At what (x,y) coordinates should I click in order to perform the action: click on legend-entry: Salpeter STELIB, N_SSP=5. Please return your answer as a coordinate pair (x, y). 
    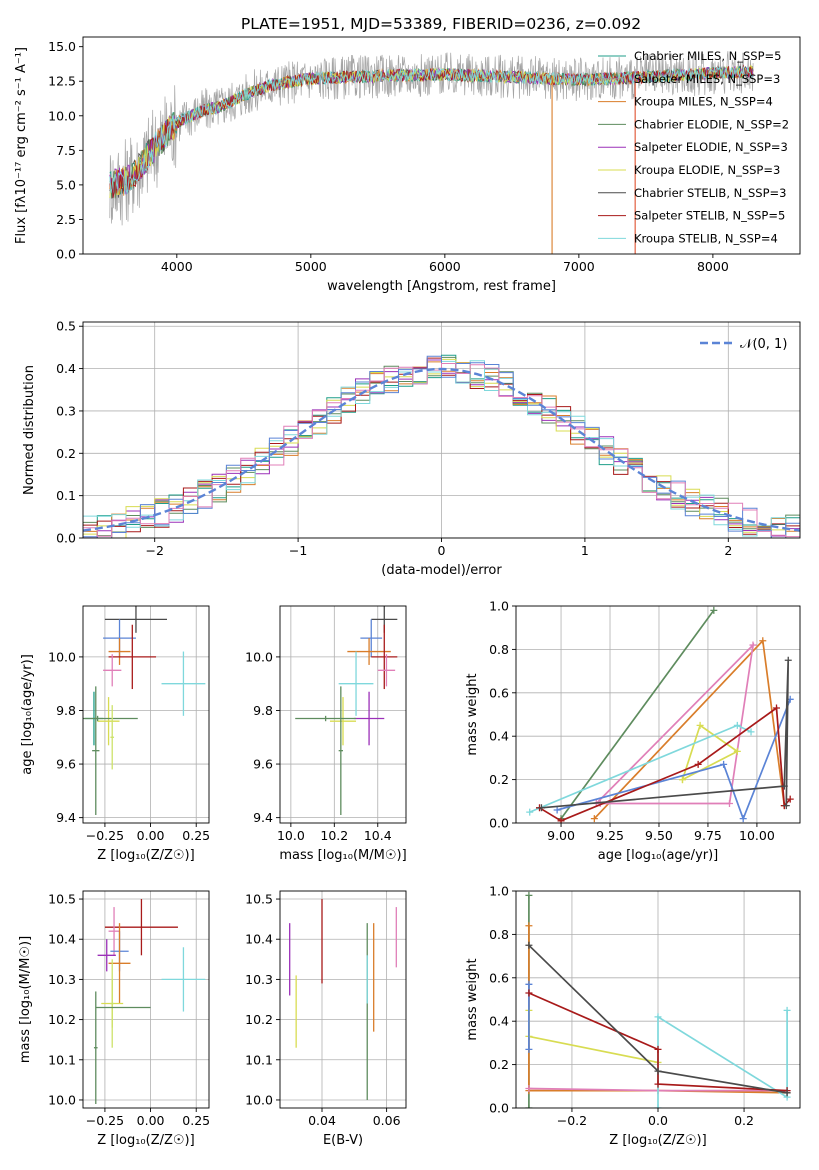
    Looking at the image, I should click on (709, 216).